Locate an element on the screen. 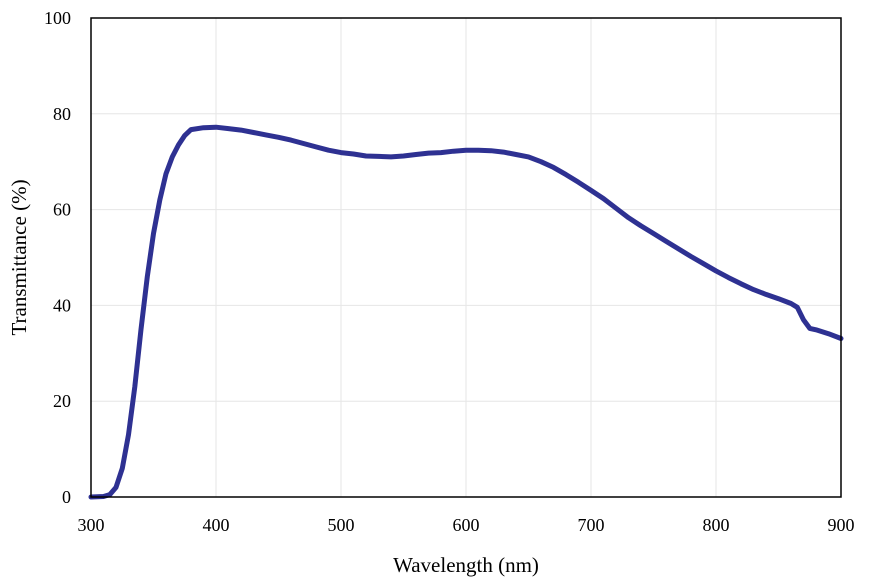 Image resolution: width=872 pixels, height=583 pixels. x-tick-label: 500 is located at coordinates (341, 525).